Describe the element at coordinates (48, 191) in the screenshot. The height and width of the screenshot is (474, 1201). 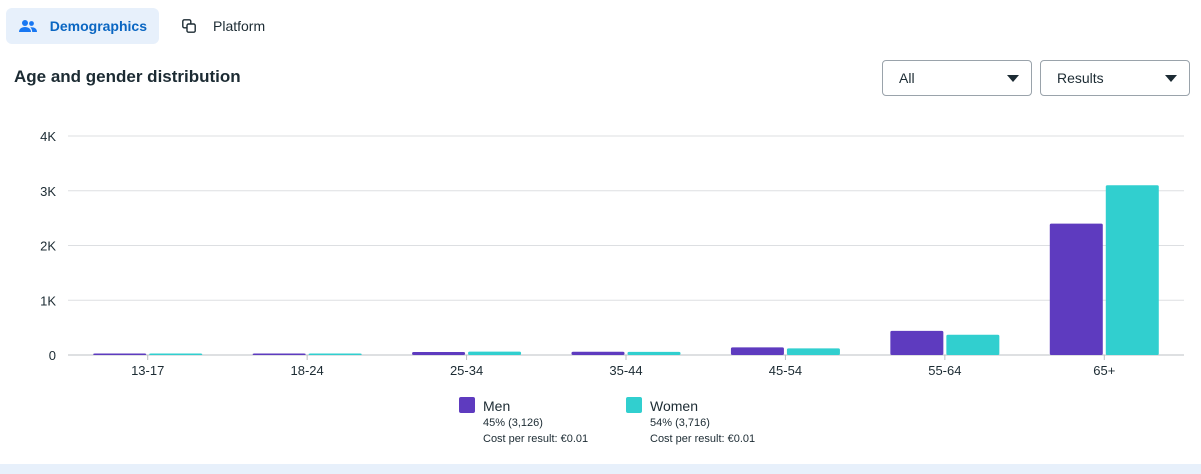
I see `y-tick-label: 3K` at that location.